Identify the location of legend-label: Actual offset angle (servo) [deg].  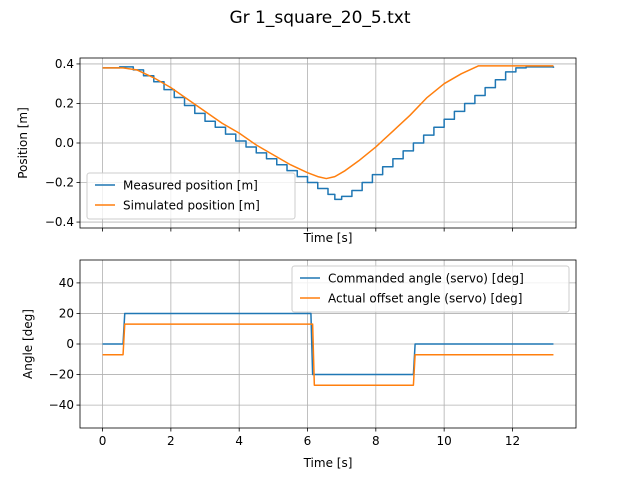
(425, 299).